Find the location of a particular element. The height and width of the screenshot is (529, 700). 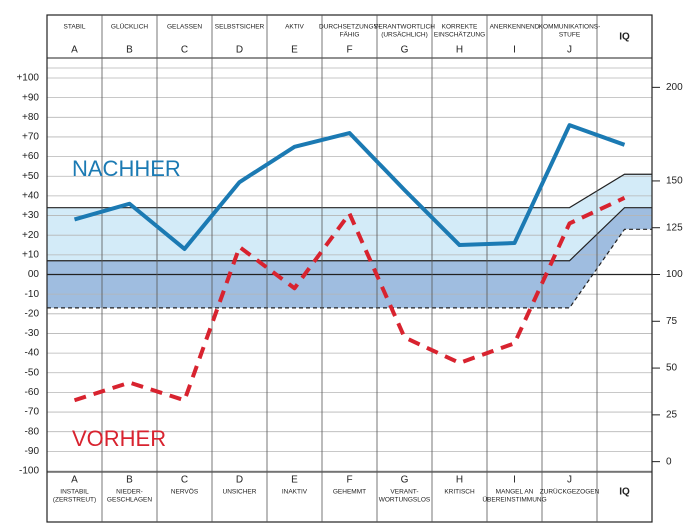

top-label: GLÜCKLICH is located at coordinates (130, 27).